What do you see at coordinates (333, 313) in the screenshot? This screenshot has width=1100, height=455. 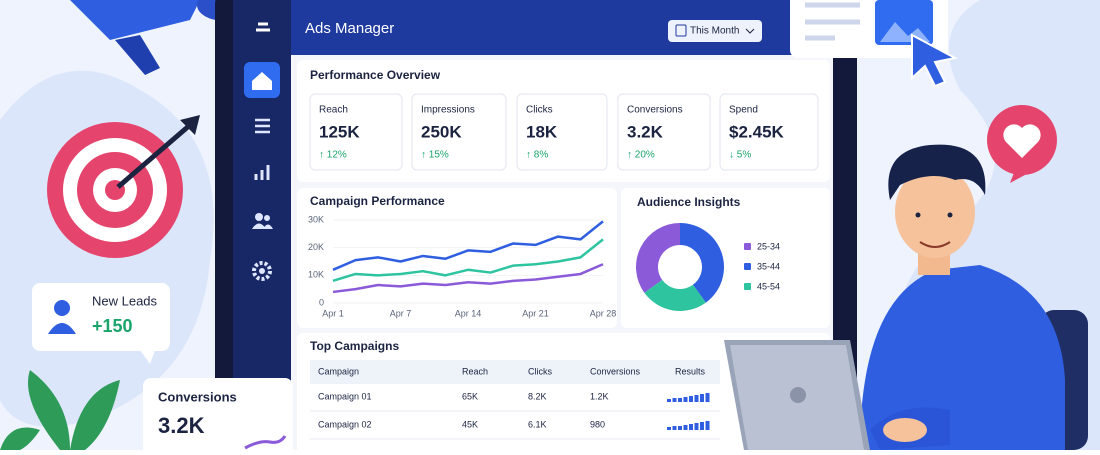 I see `x-tick-label: Apr 1` at bounding box center [333, 313].